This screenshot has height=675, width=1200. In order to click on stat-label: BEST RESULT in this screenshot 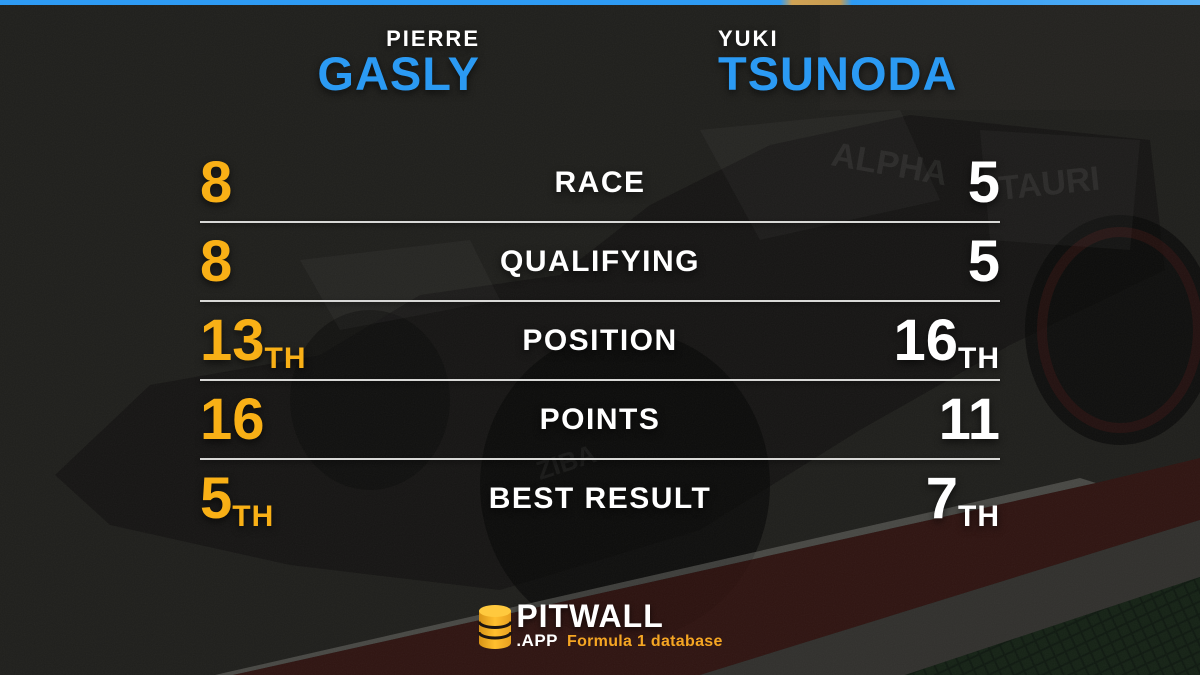, I will do `click(600, 498)`.